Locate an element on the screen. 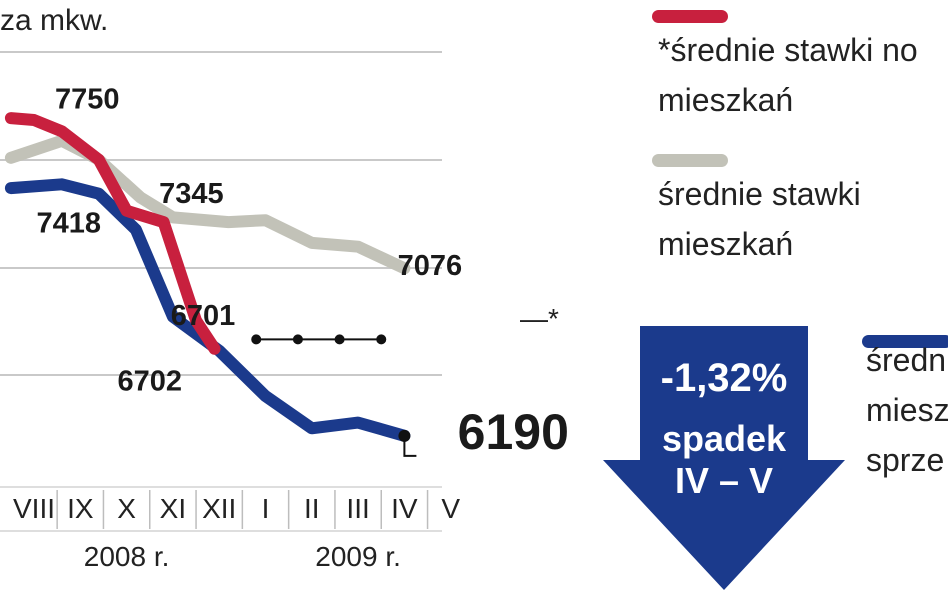 The width and height of the screenshot is (948, 593). legend-sale-text: średn is located at coordinates (906, 360).